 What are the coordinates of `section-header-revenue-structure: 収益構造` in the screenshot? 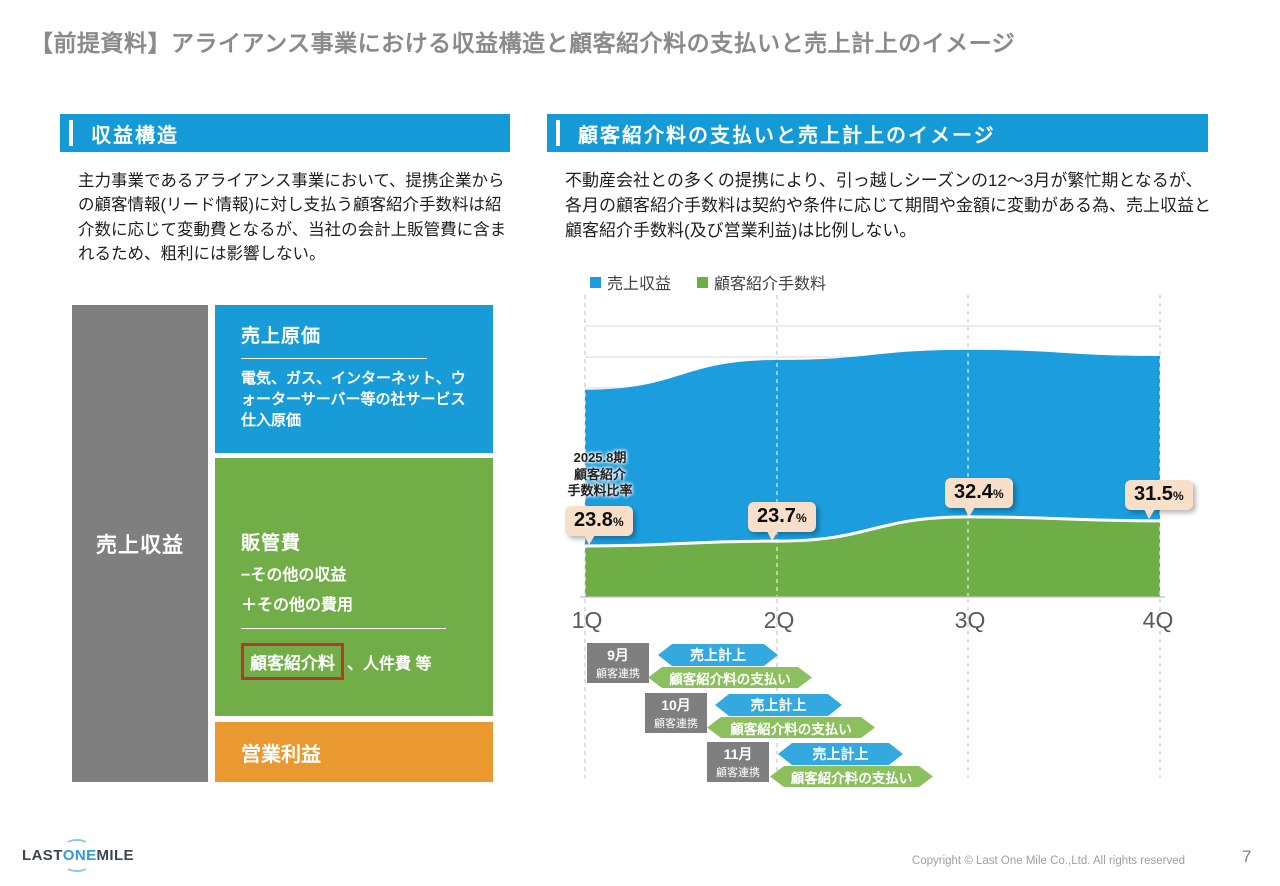 It's located at (288, 133).